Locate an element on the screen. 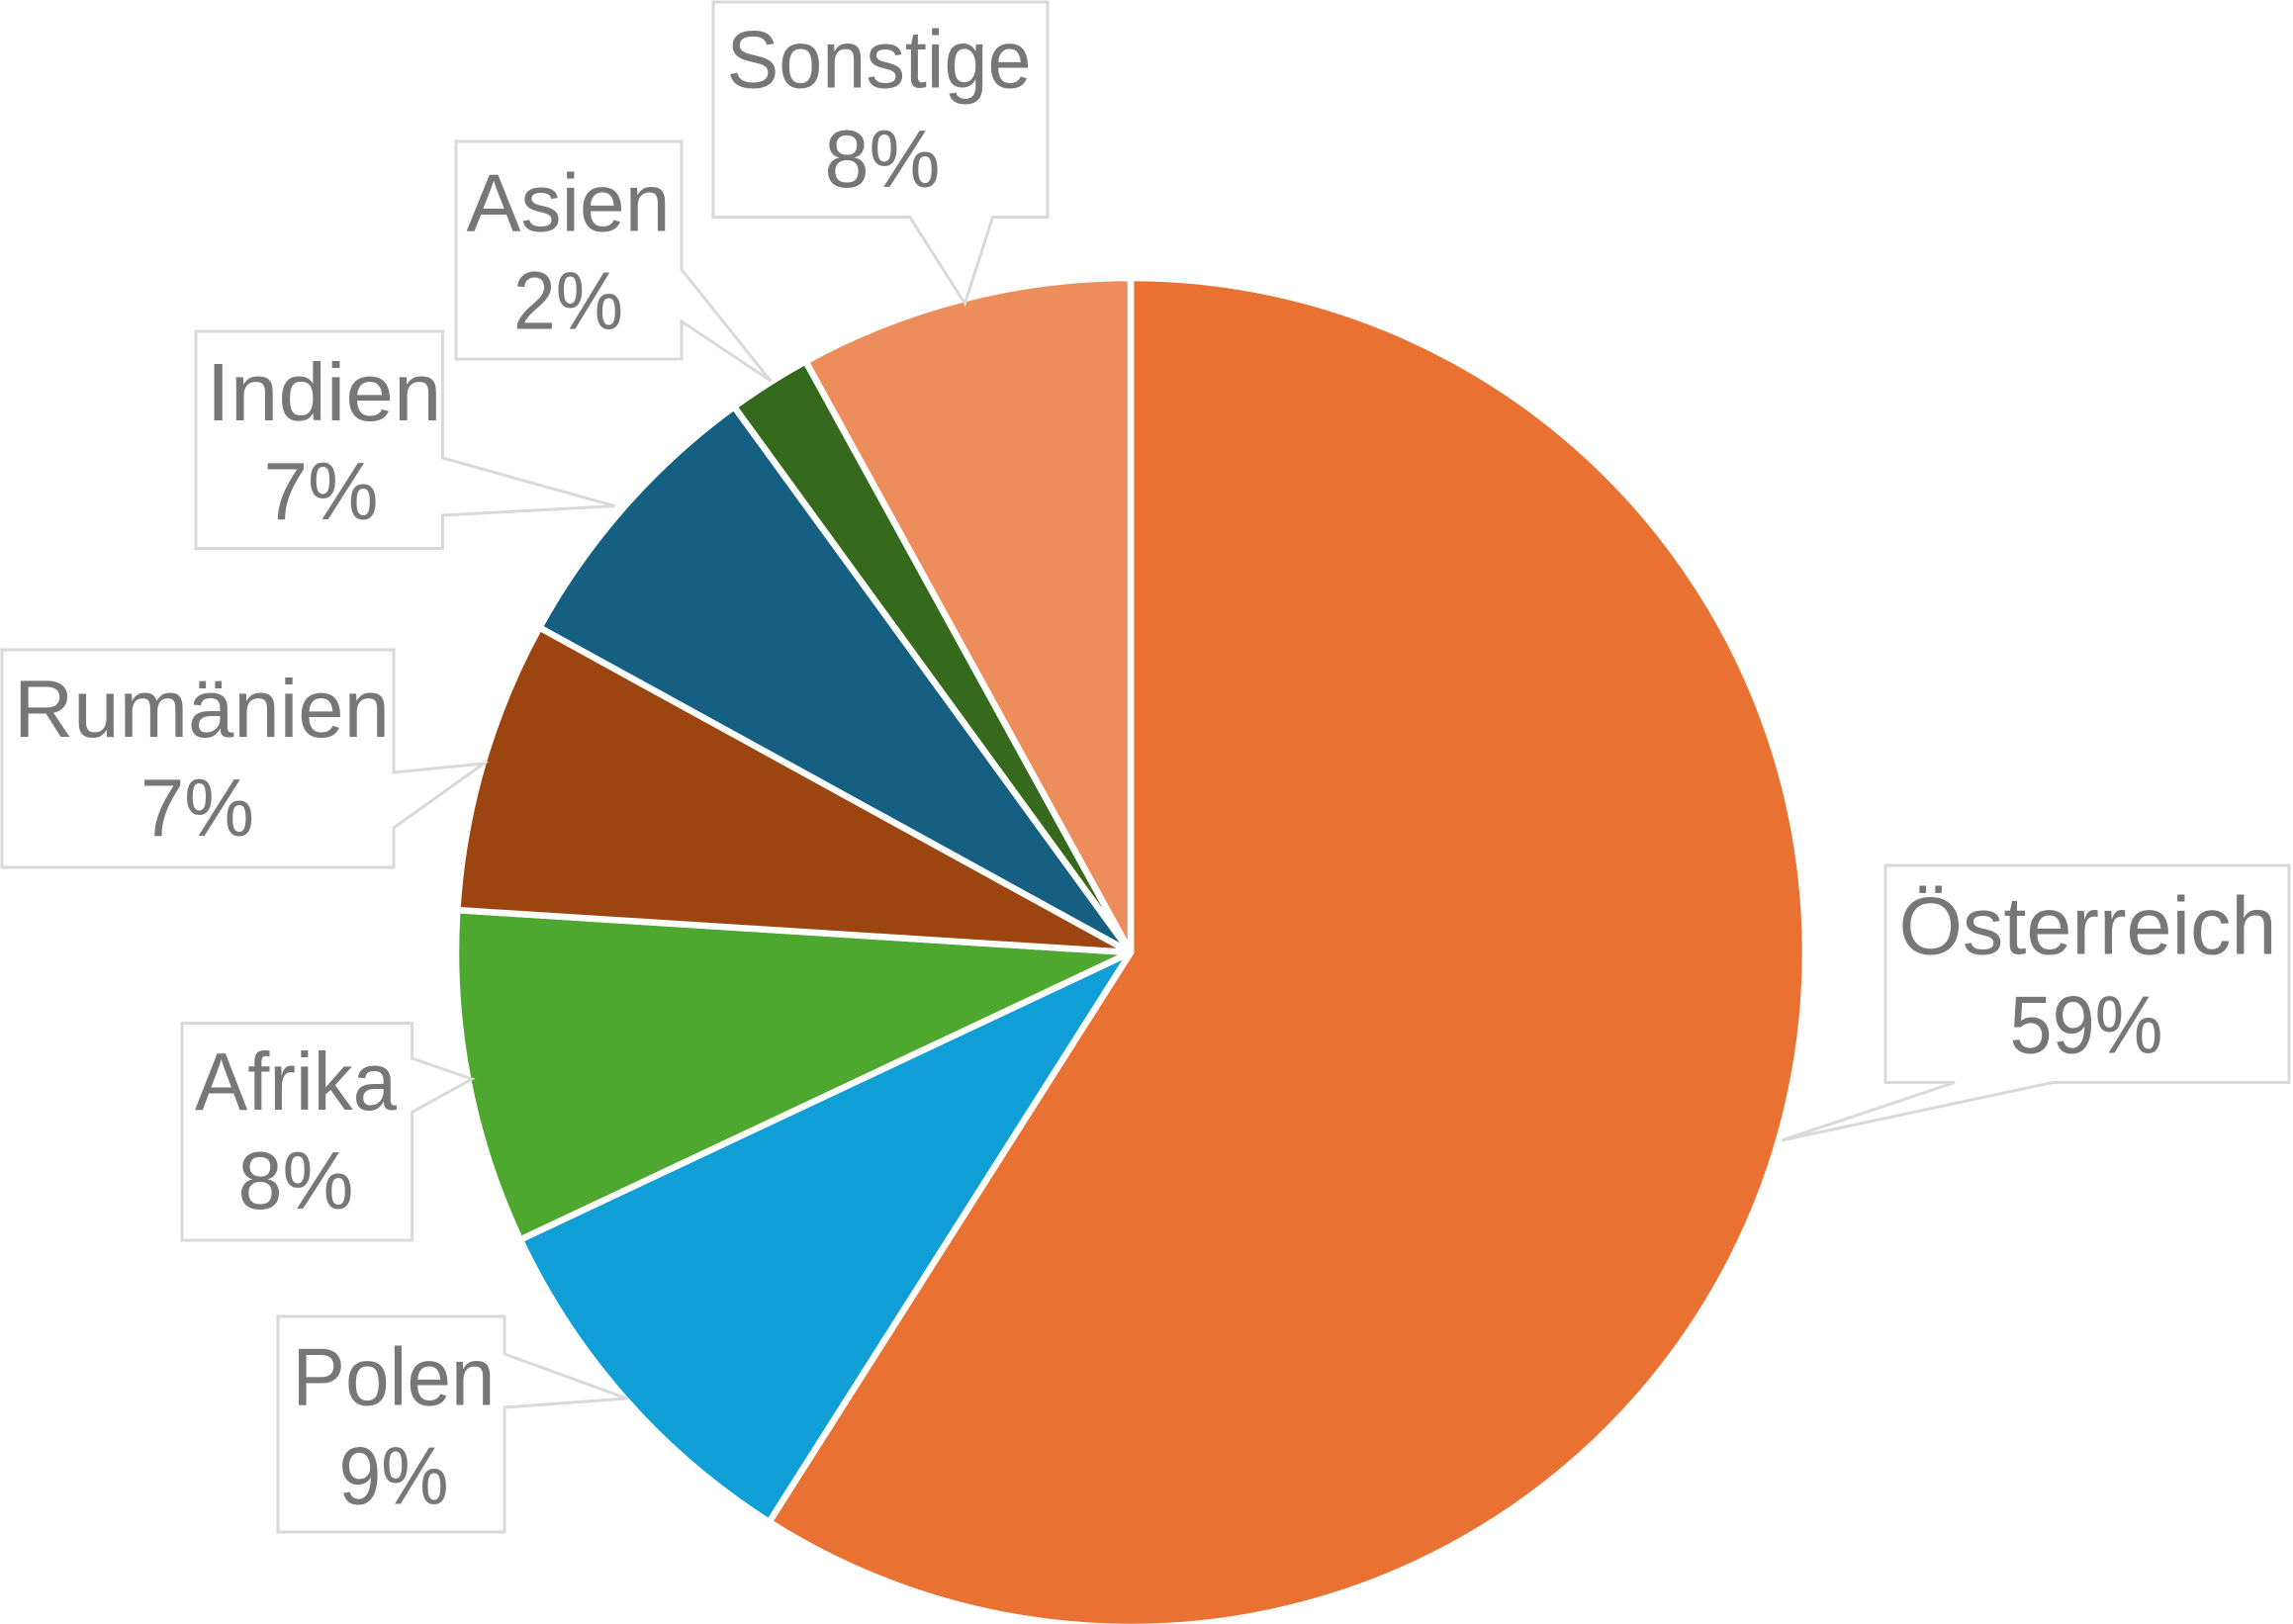 The height and width of the screenshot is (1624, 2293). svg-text: 9% is located at coordinates (394, 1476).